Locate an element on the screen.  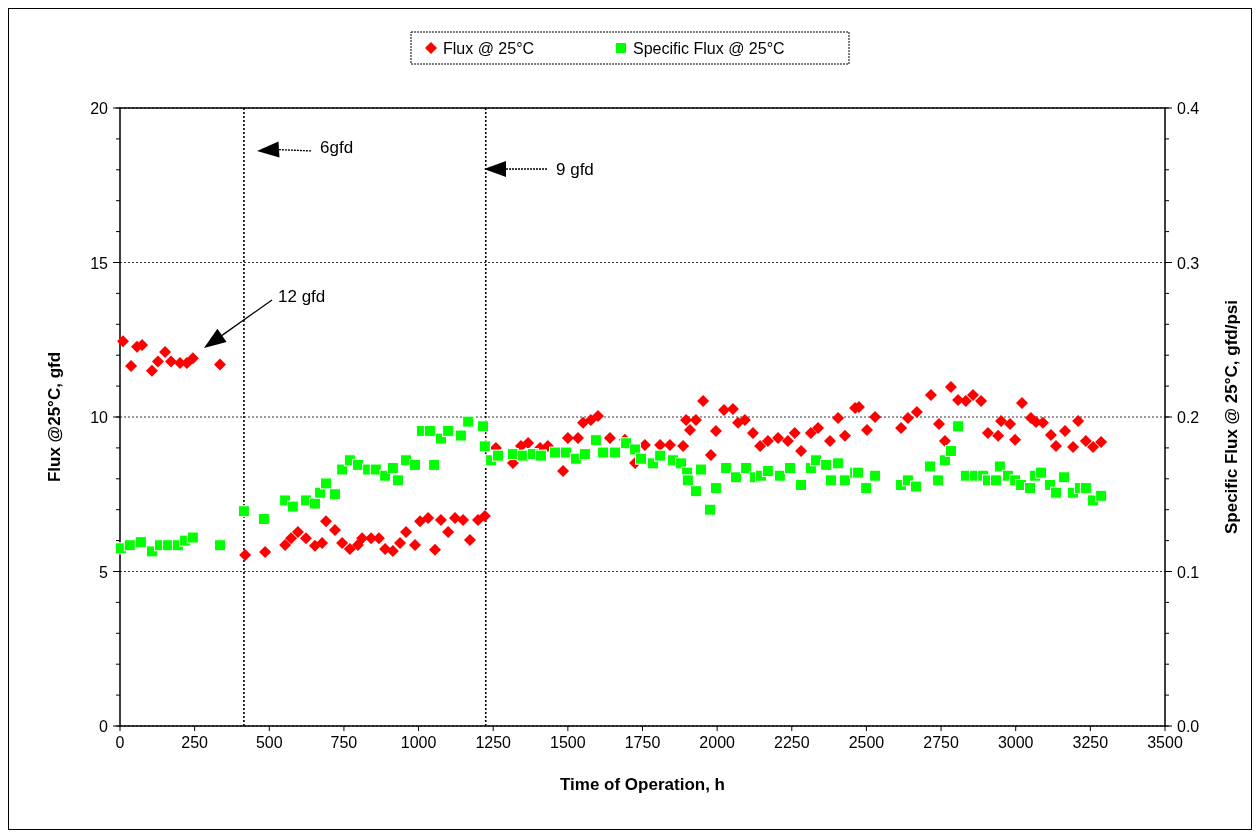
y-tick-label: 20 is located at coordinates (99, 108).